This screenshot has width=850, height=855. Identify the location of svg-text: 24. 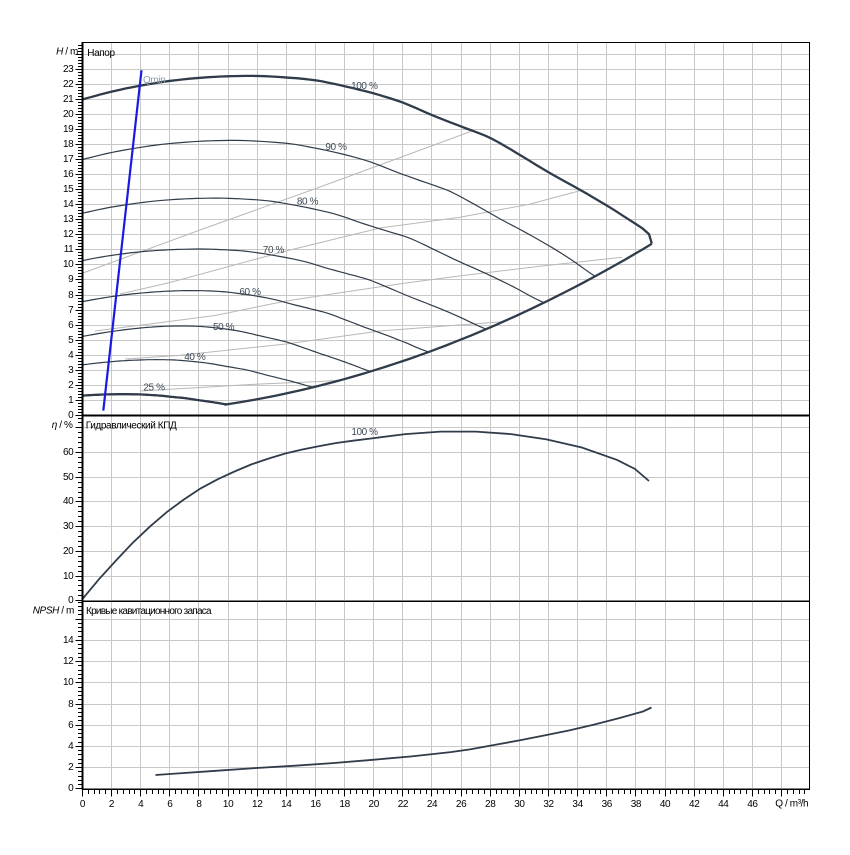
(432, 804).